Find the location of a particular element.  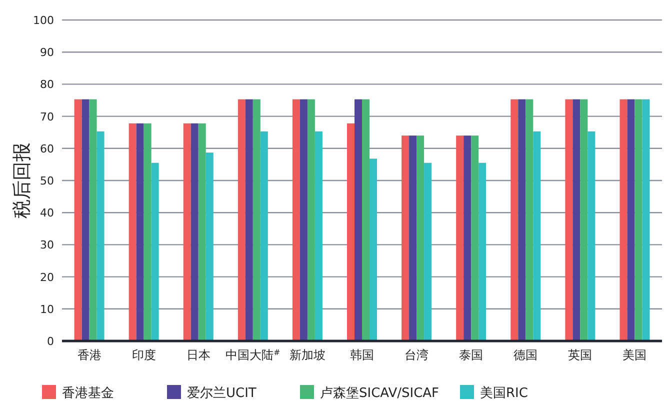

x-tick-label: 泰国 is located at coordinates (471, 355).